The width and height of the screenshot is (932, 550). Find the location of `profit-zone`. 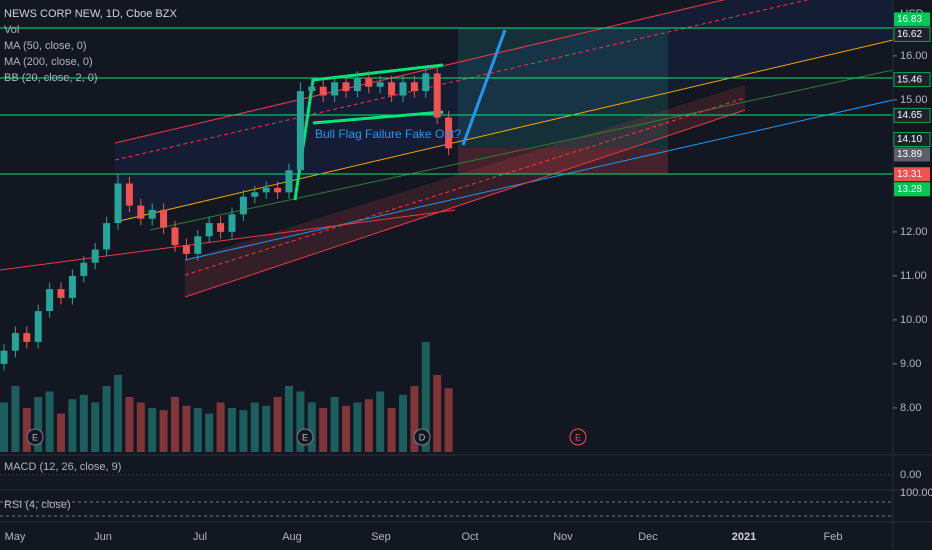

profit-zone is located at coordinates (563, 88).